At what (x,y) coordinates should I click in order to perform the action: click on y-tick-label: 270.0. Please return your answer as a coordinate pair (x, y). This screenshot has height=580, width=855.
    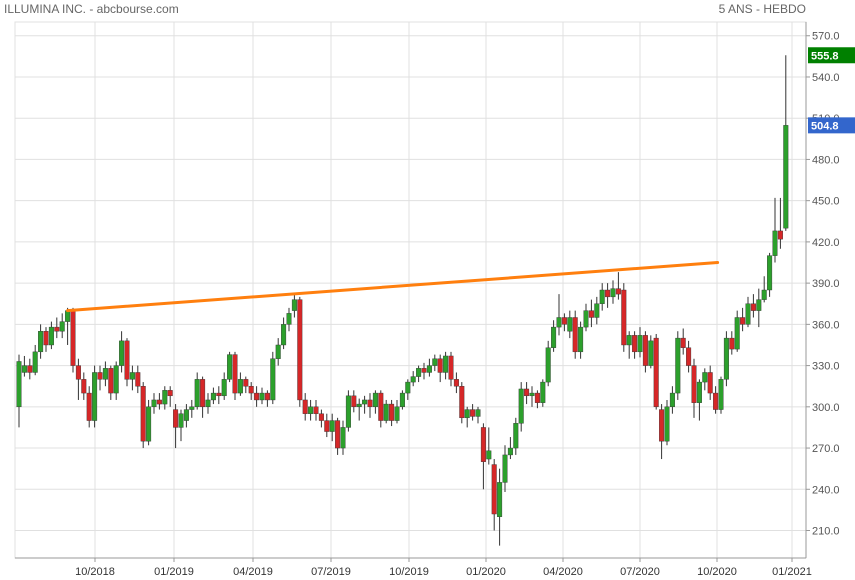
    Looking at the image, I should click on (826, 449).